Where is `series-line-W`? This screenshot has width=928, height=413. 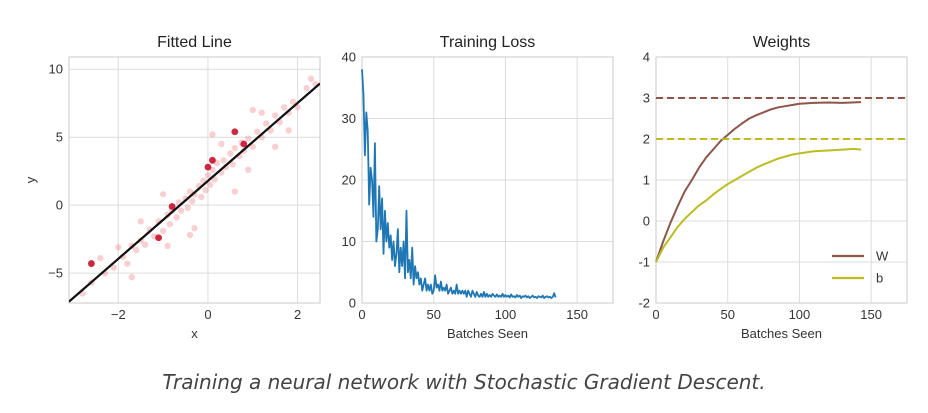
series-line-W is located at coordinates (758, 182).